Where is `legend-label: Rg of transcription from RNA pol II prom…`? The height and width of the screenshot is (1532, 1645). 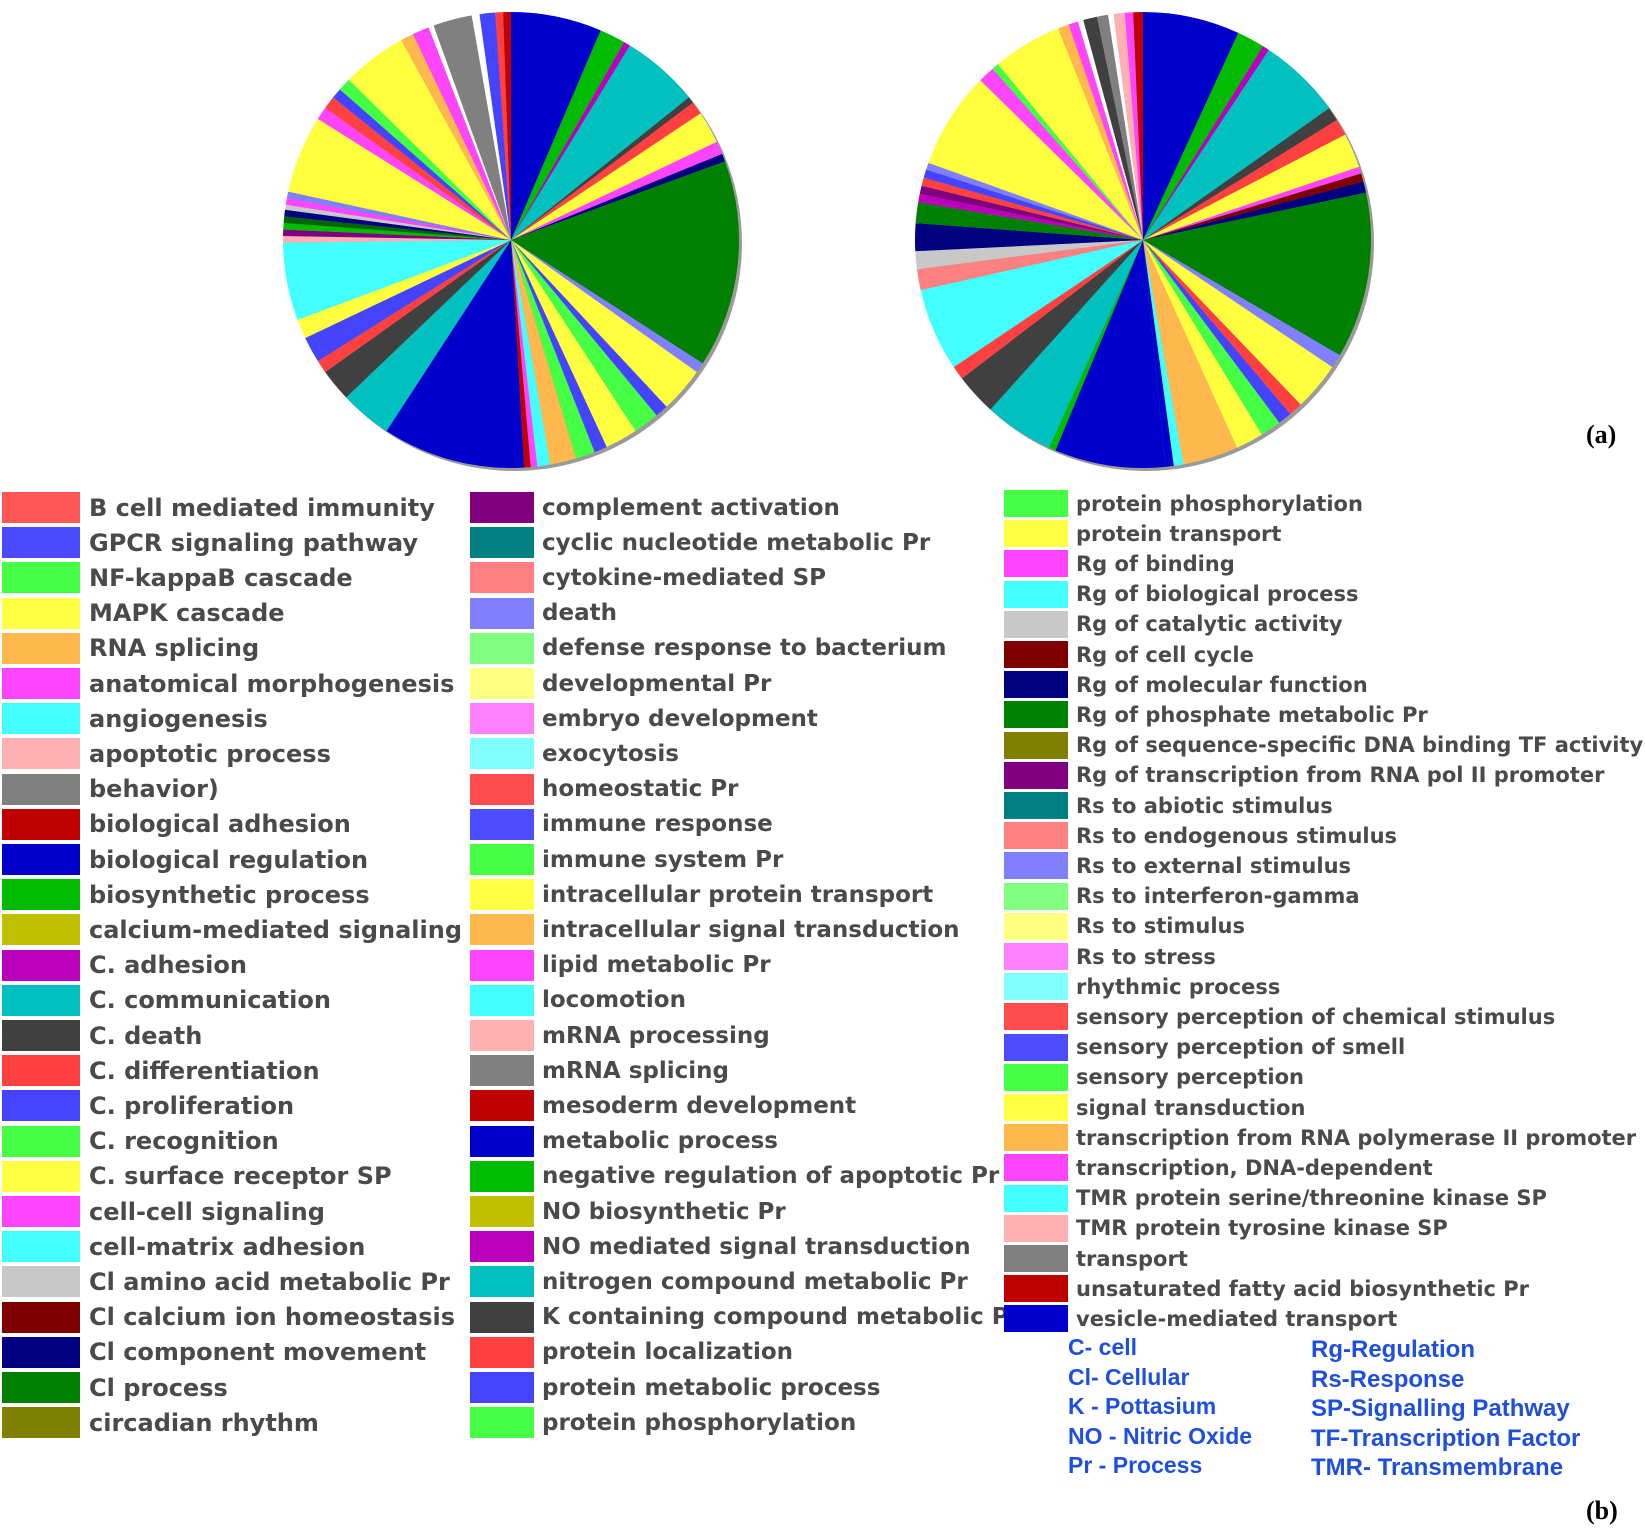 legend-label: Rg of transcription from RNA pol II prom… is located at coordinates (1340, 775).